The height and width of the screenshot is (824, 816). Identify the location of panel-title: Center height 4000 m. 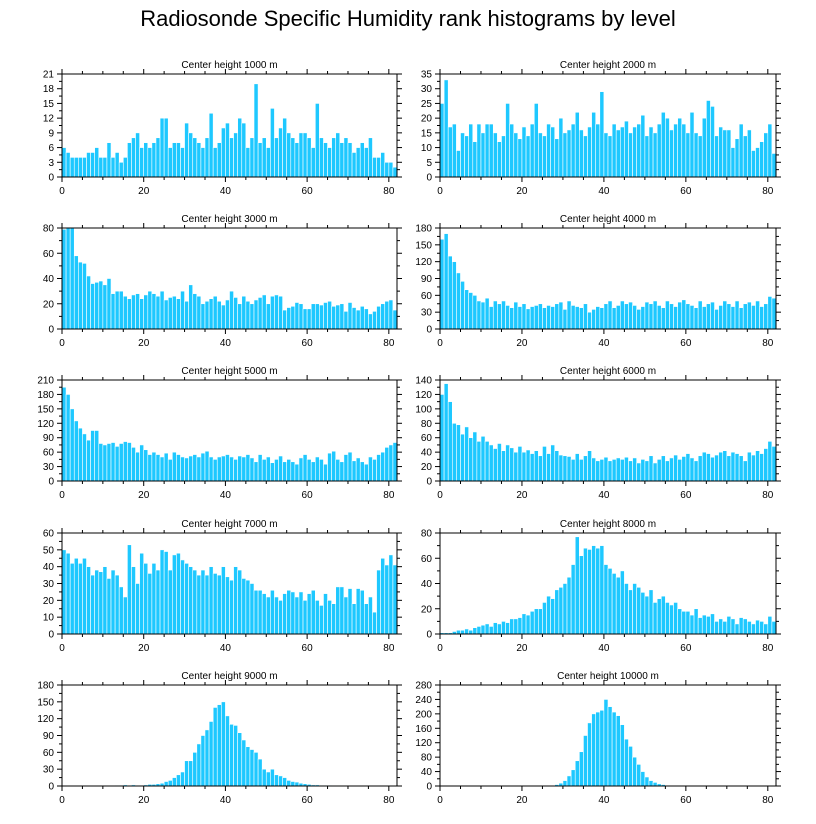
(608, 219).